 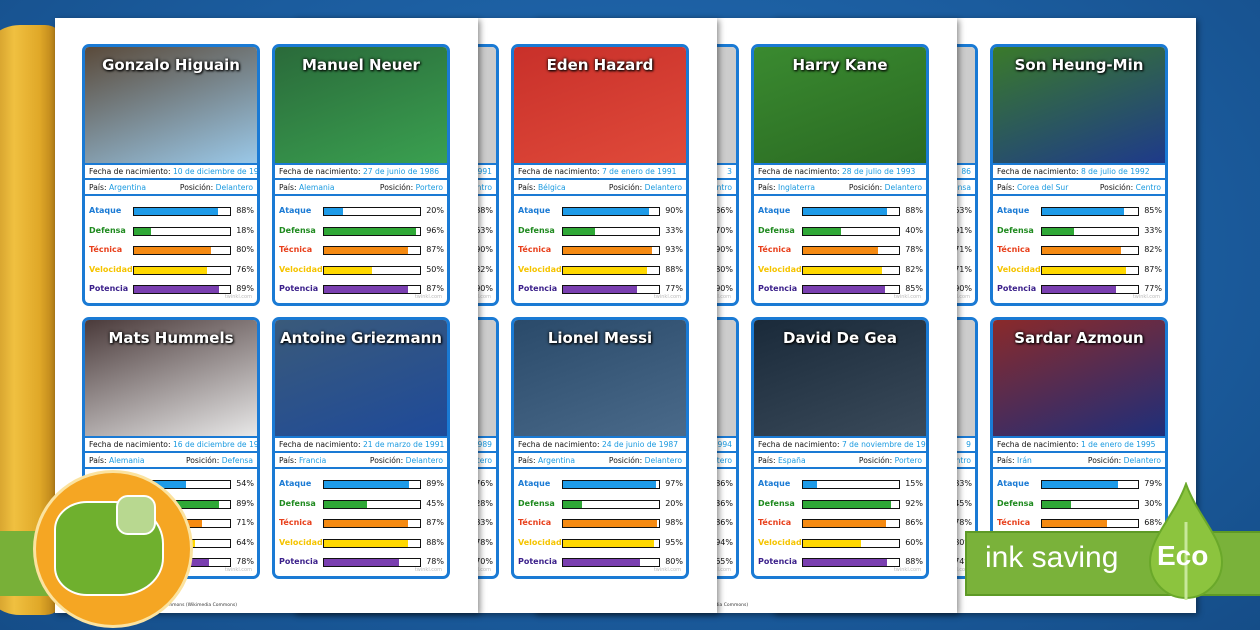 What do you see at coordinates (130, 171) in the screenshot?
I see `birth-label: Fecha de nacimiento:` at bounding box center [130, 171].